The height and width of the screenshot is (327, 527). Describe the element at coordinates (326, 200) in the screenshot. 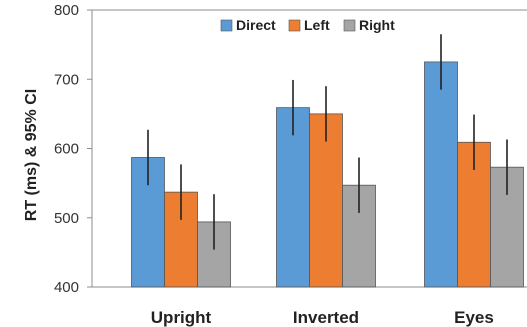

I see `bar-left-inverted` at that location.